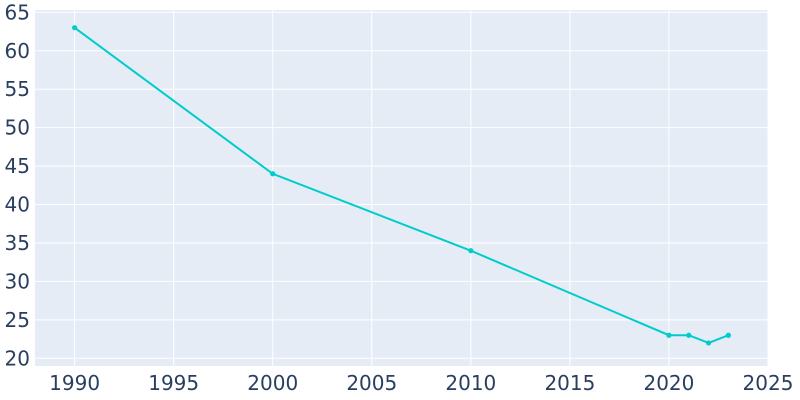 The height and width of the screenshot is (400, 800). What do you see at coordinates (17, 320) in the screenshot?
I see `y-tick-label: 25` at bounding box center [17, 320].